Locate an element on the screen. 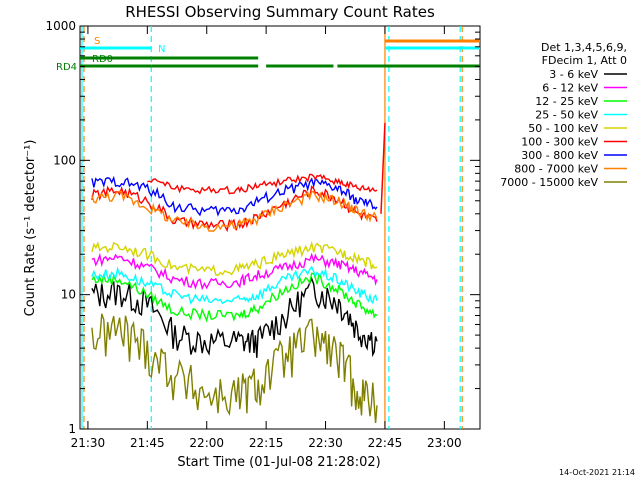 This screenshot has height=480, width=640. chart-title: RHESSI Observing Summary Count Rates is located at coordinates (280, 12).